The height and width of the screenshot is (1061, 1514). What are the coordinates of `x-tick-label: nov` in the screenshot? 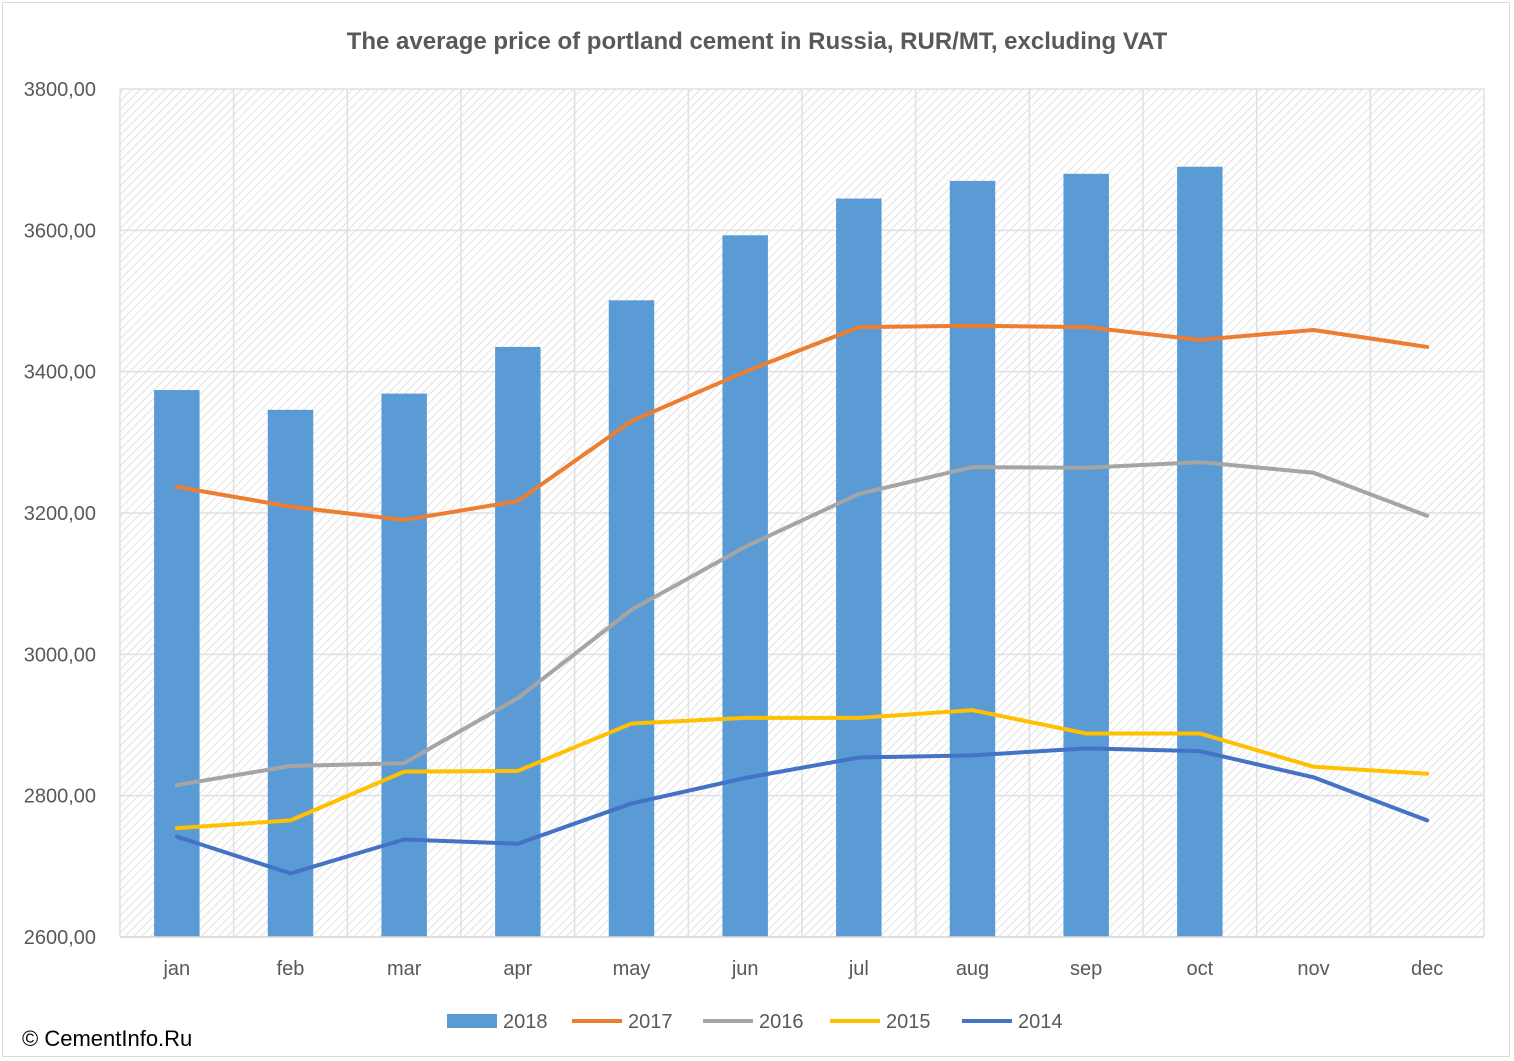 It's located at (1313, 969).